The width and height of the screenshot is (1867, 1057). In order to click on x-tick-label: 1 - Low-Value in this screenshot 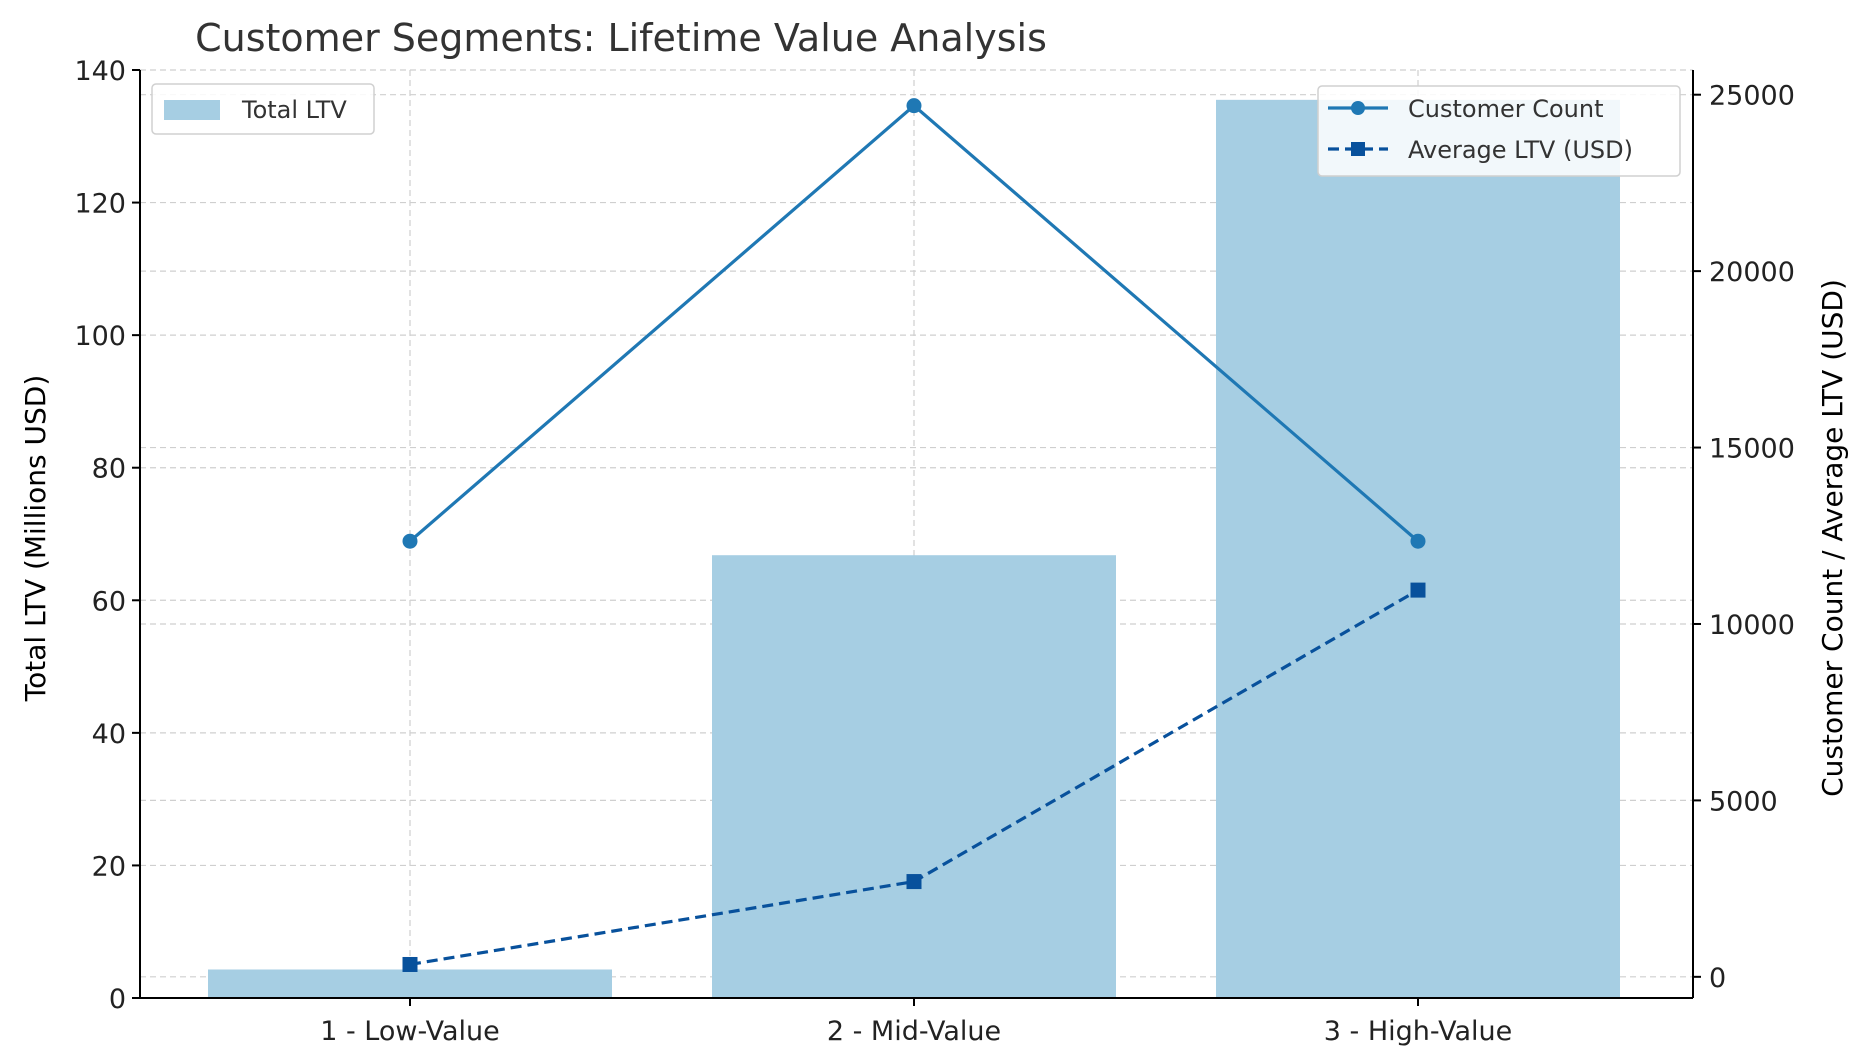, I will do `click(410, 1031)`.